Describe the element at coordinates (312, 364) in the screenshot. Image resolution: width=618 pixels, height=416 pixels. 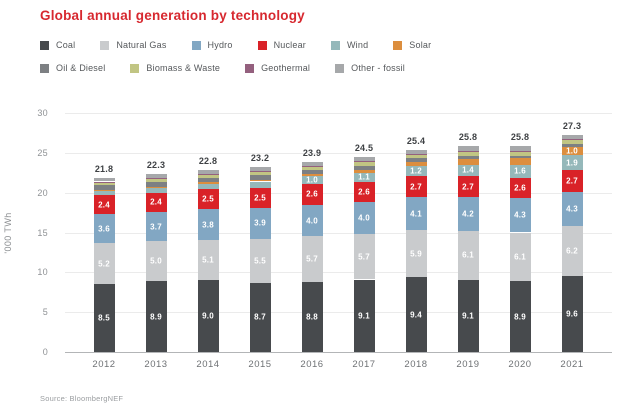
I see `x-axis-label: 2016` at that location.